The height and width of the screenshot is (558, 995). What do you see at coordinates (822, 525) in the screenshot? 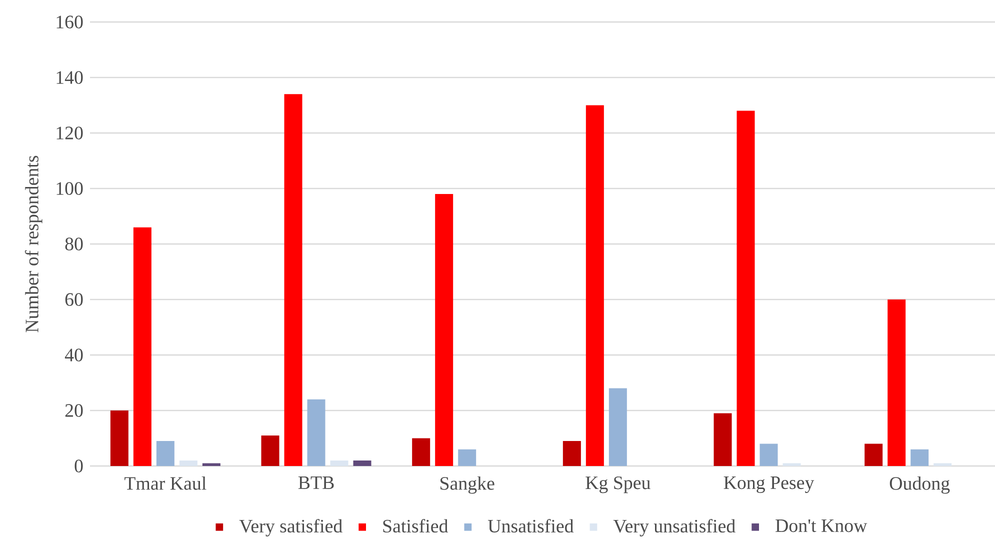
I see `legend-label: Don't Know` at bounding box center [822, 525].